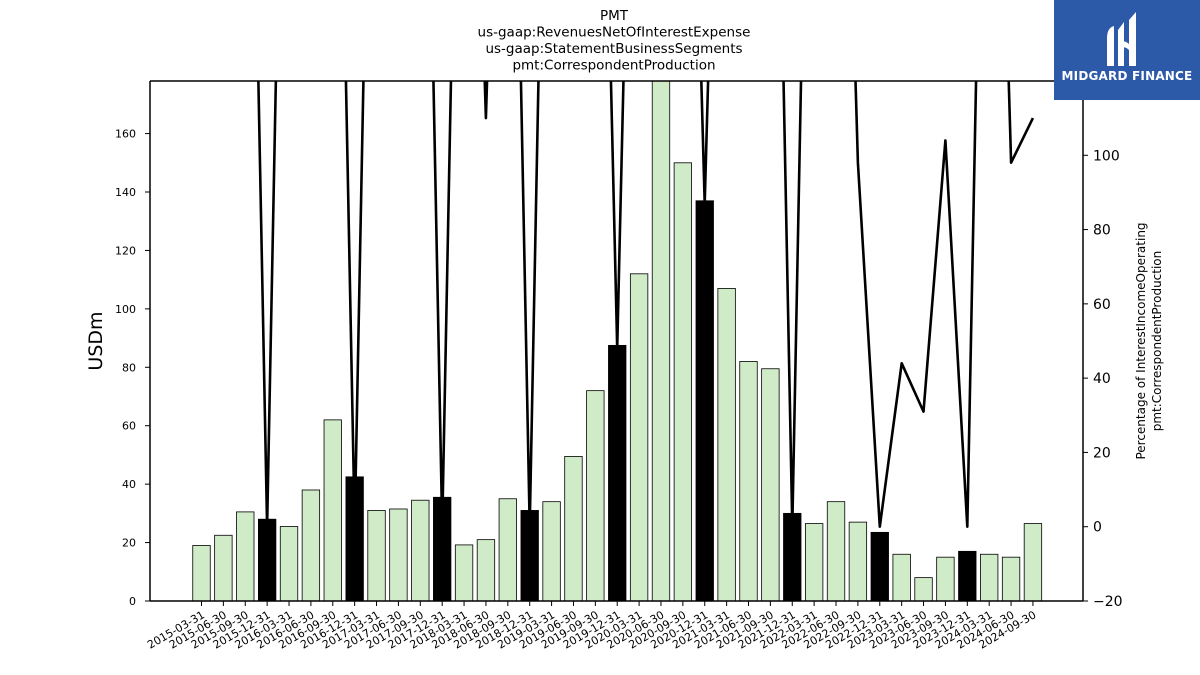  I want to click on y-tick-label: 140, so click(125, 192).